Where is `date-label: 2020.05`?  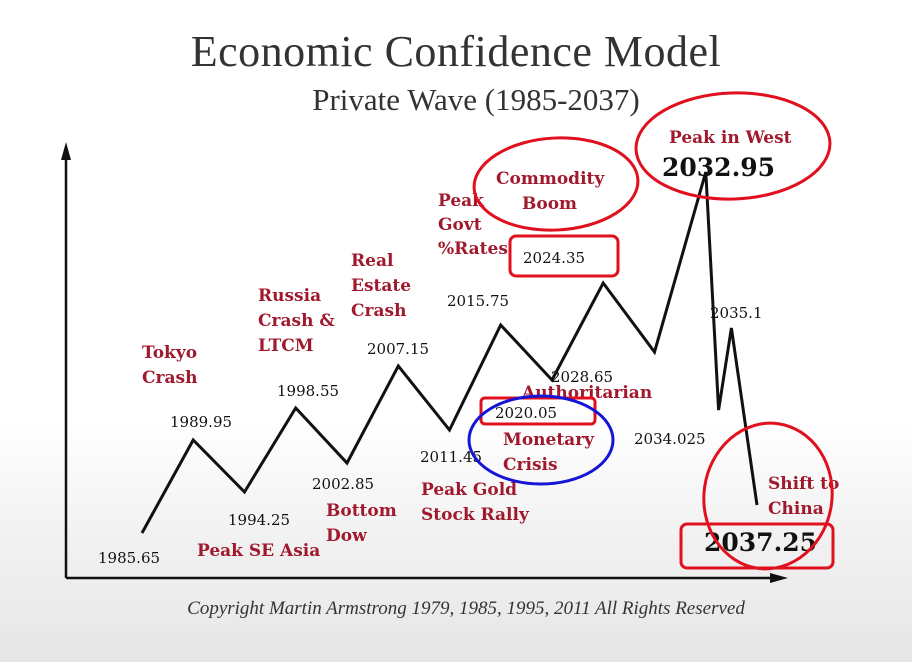 date-label: 2020.05 is located at coordinates (526, 413).